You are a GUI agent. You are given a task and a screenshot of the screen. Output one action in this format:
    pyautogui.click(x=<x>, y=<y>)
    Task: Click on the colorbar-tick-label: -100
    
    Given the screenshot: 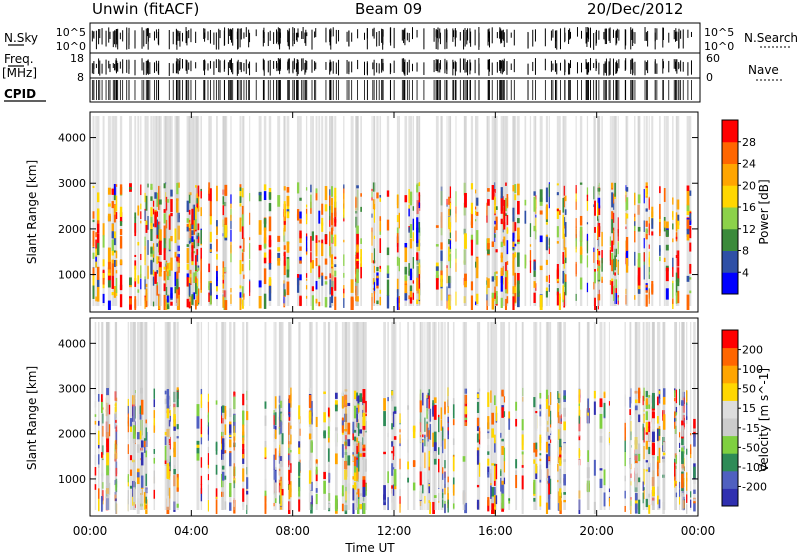 What is the action you would take?
    pyautogui.click(x=754, y=467)
    